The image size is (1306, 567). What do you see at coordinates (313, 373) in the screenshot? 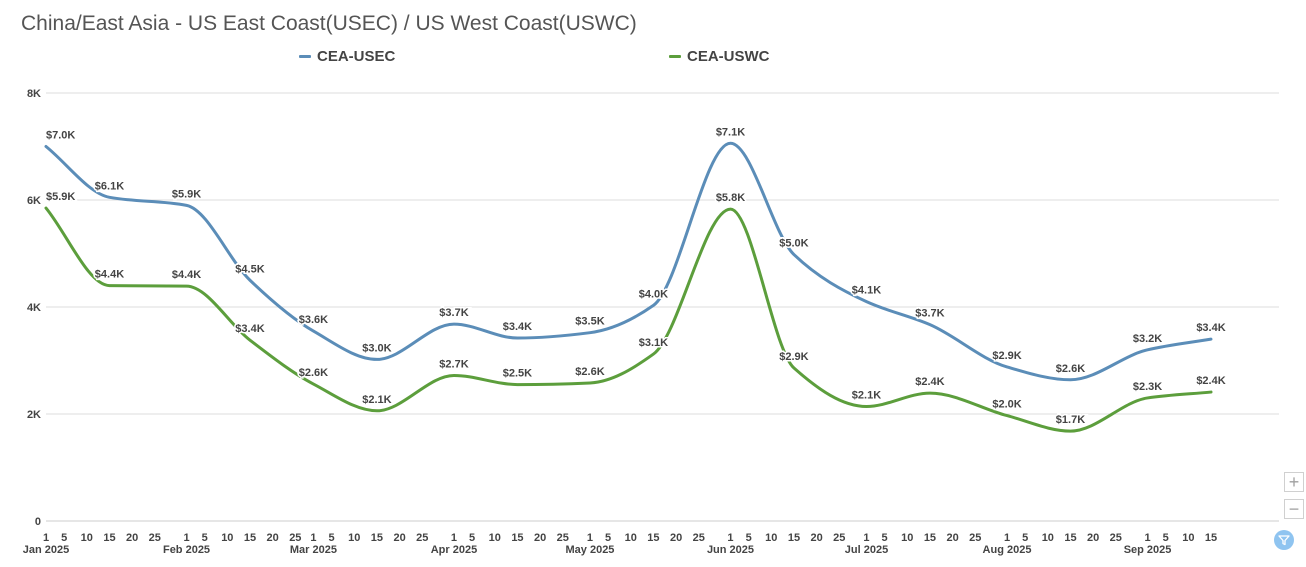
I see `data-label-cea-uswc: $2.6K` at bounding box center [313, 373].